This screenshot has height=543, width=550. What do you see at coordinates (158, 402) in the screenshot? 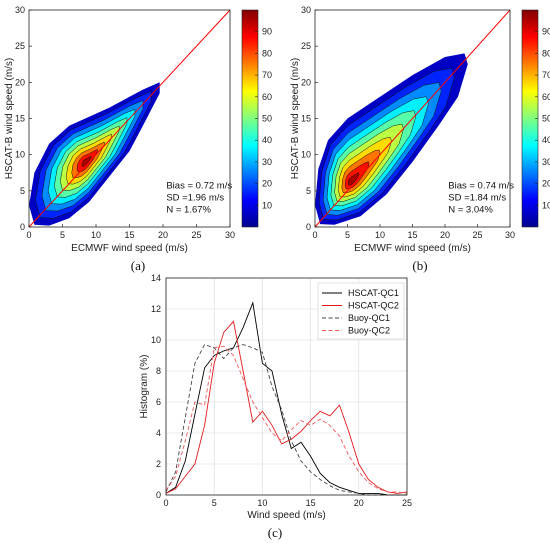
I see `y-tick-label: 6` at bounding box center [158, 402].